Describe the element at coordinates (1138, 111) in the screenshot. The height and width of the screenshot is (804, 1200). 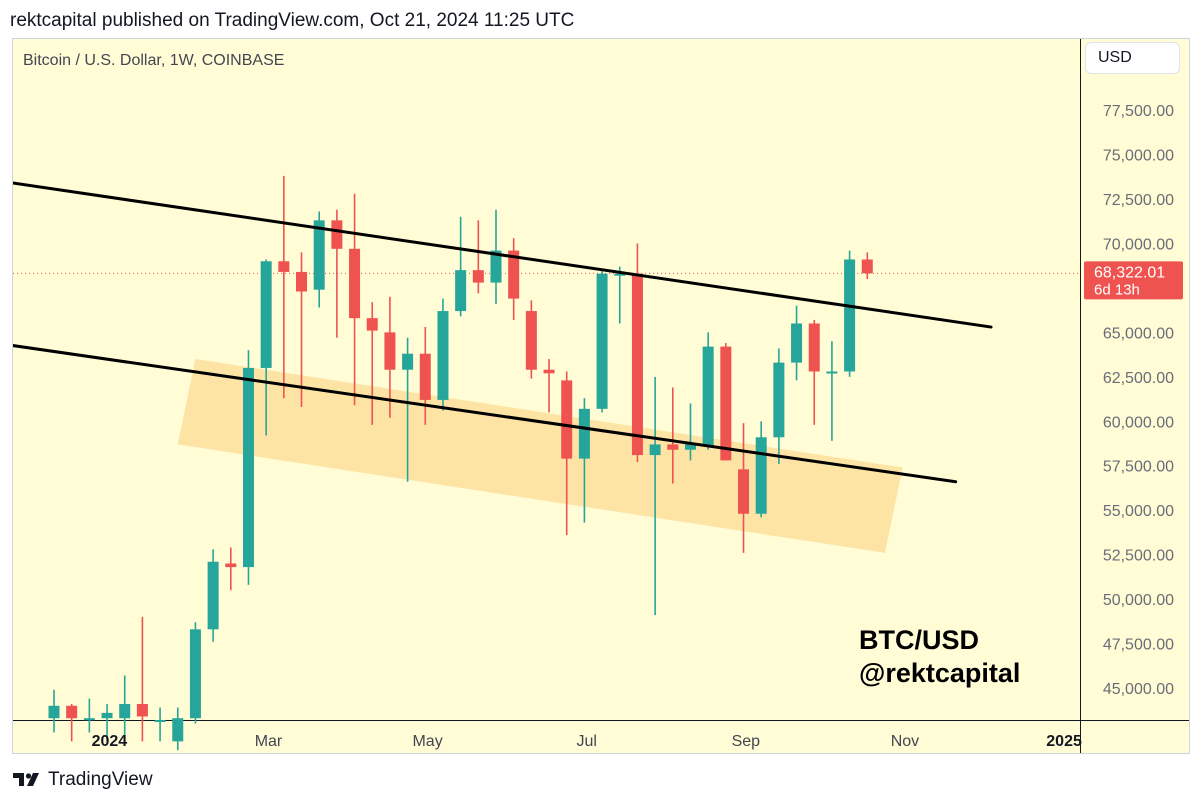
I see `y-tick-label: 77,500.00` at that location.